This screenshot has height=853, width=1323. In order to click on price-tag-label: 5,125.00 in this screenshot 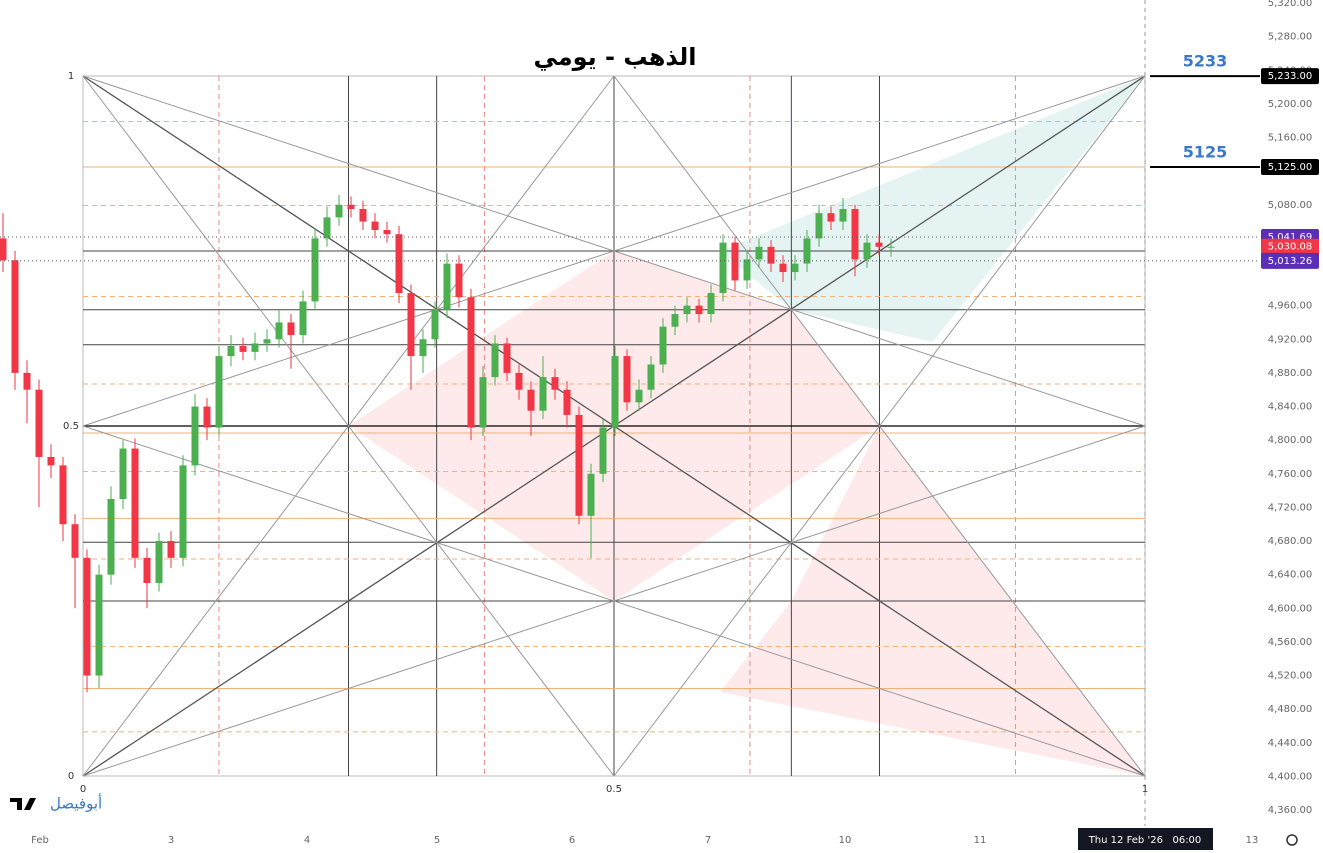, I will do `click(1290, 167)`.